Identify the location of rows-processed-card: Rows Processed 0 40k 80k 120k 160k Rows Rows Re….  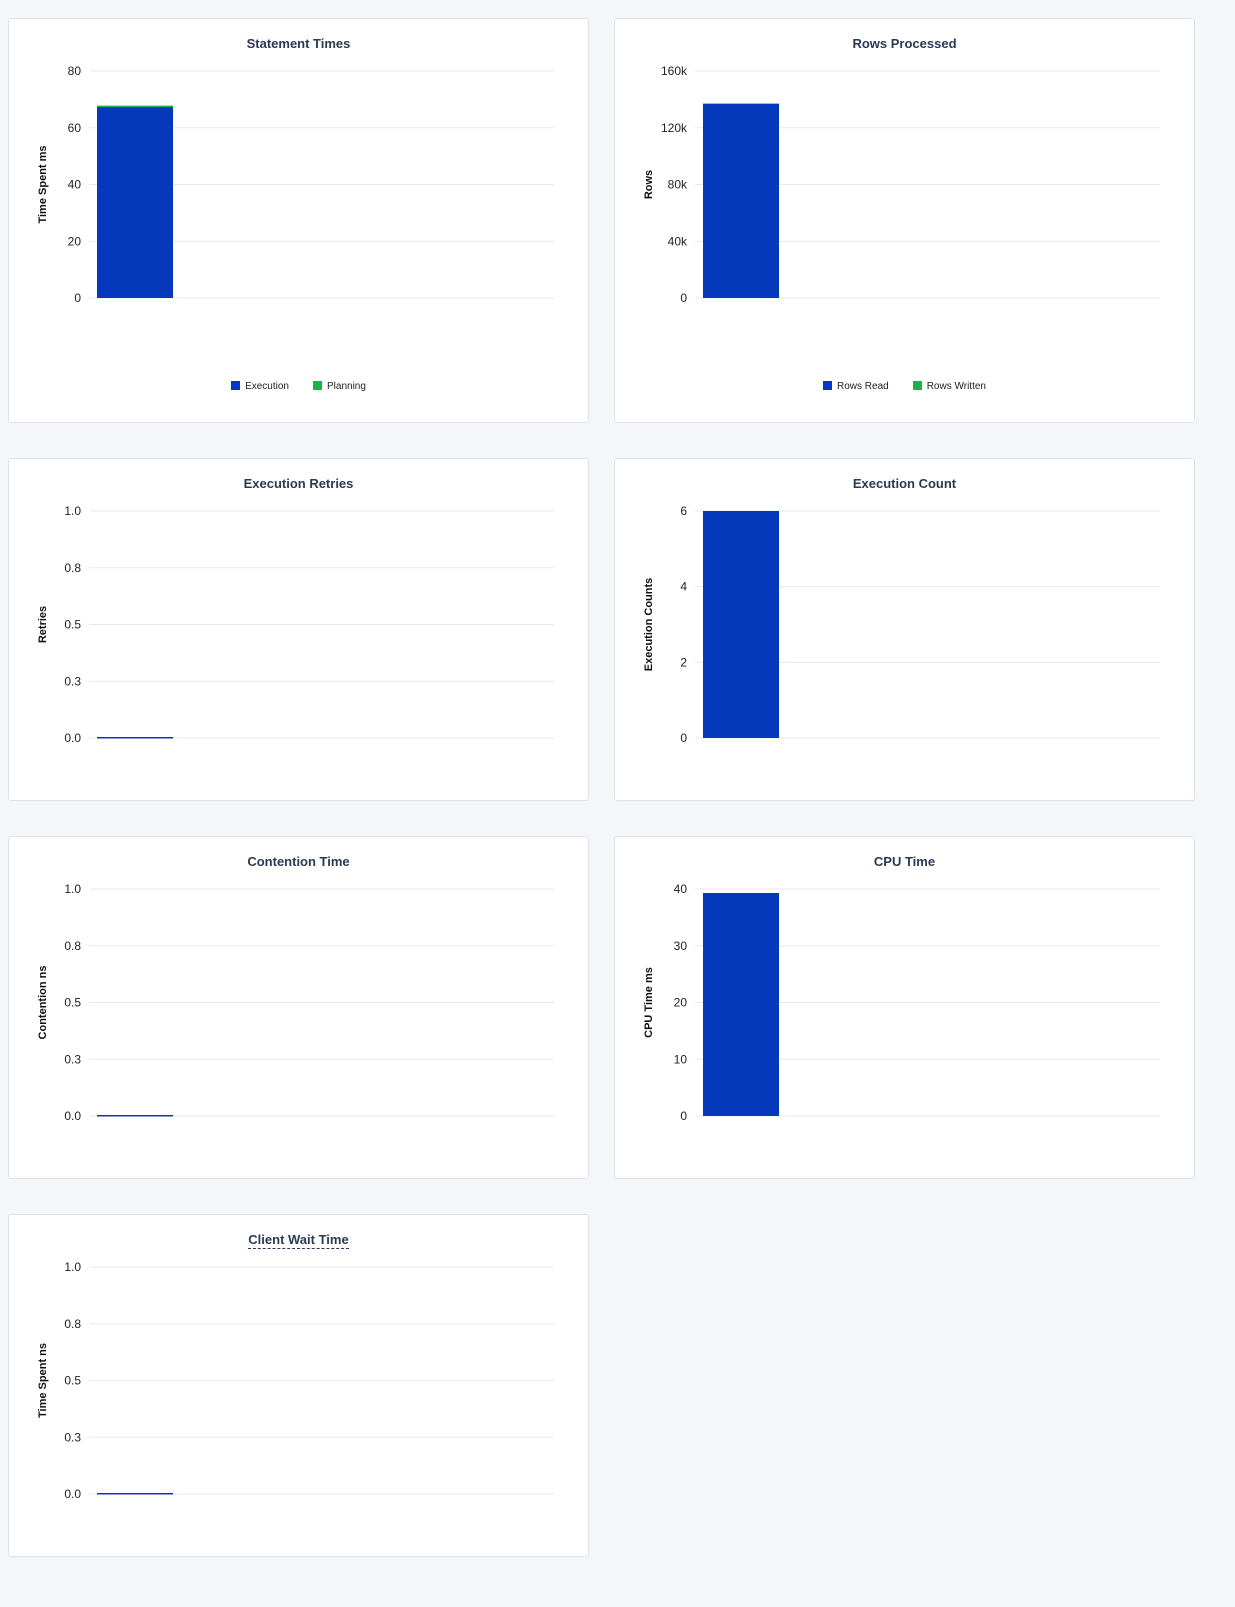
(904, 220).